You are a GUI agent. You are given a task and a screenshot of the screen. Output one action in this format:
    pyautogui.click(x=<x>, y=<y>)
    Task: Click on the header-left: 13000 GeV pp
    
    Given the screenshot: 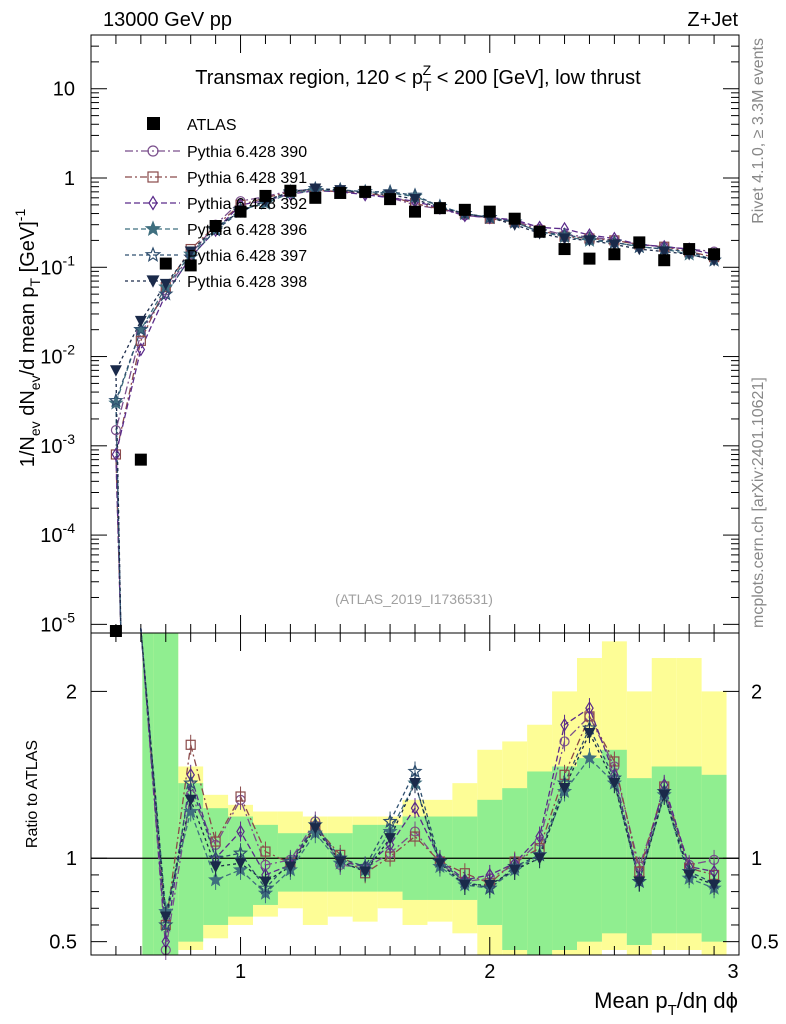 What is the action you would take?
    pyautogui.click(x=167, y=20)
    